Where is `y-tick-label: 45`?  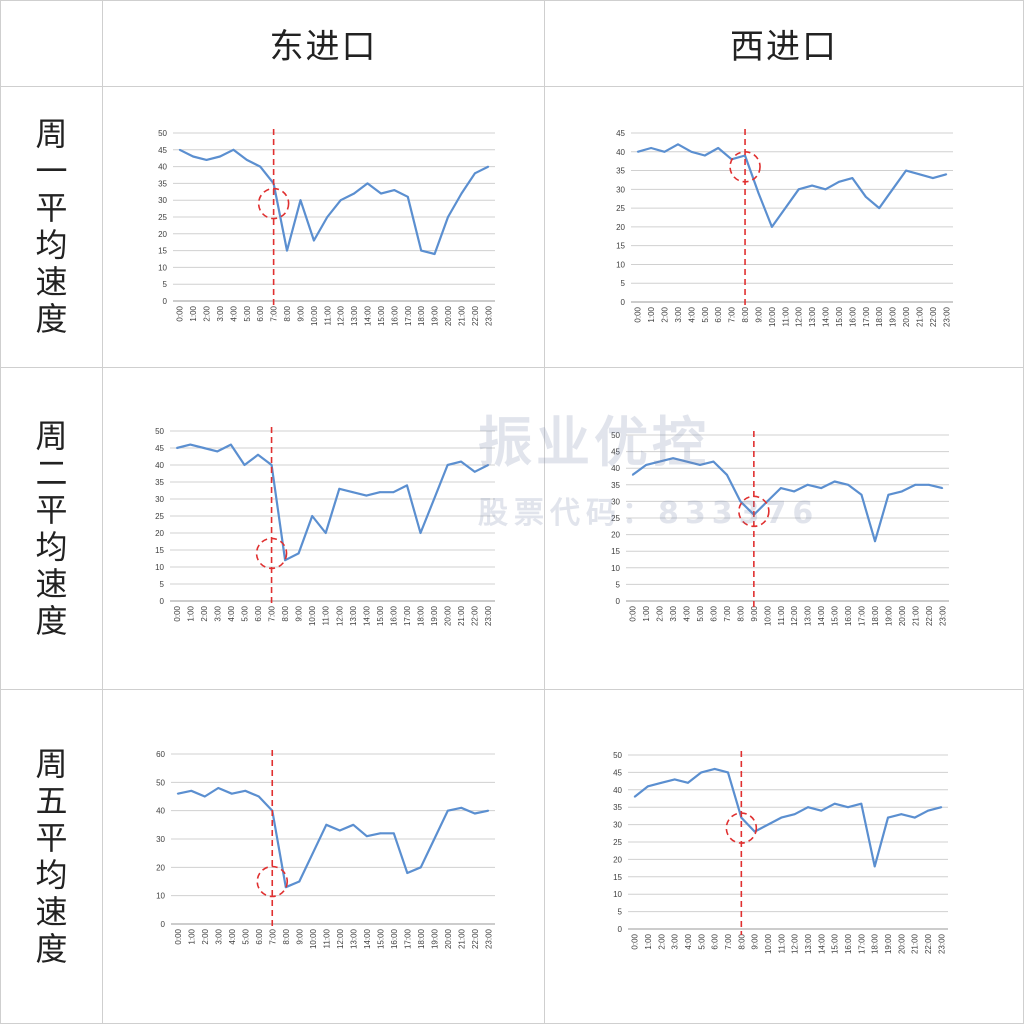 y-tick-label: 45 is located at coordinates (620, 133).